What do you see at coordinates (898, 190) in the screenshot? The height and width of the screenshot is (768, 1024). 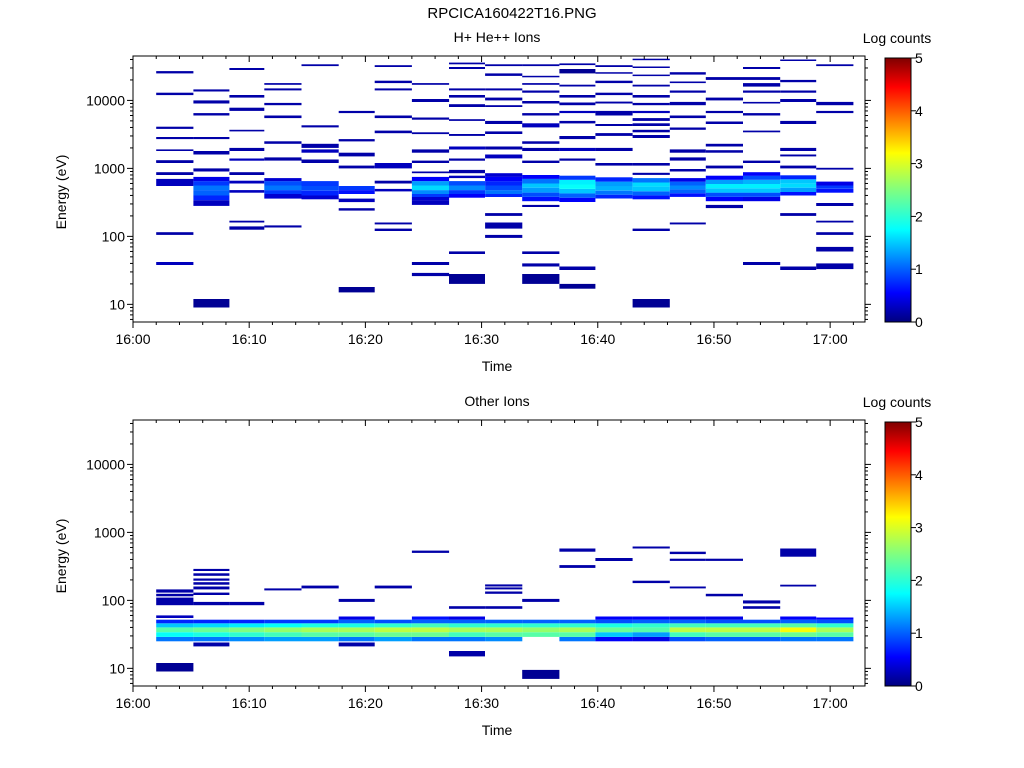 I see `colorbar` at bounding box center [898, 190].